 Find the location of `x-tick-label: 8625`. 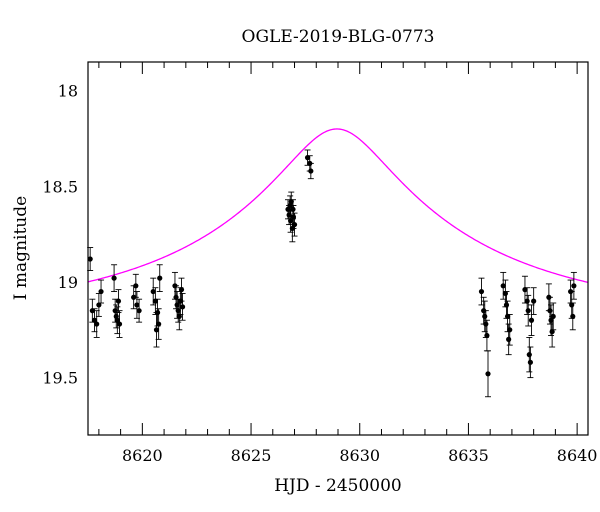

x-tick-label: 8625 is located at coordinates (251, 455).